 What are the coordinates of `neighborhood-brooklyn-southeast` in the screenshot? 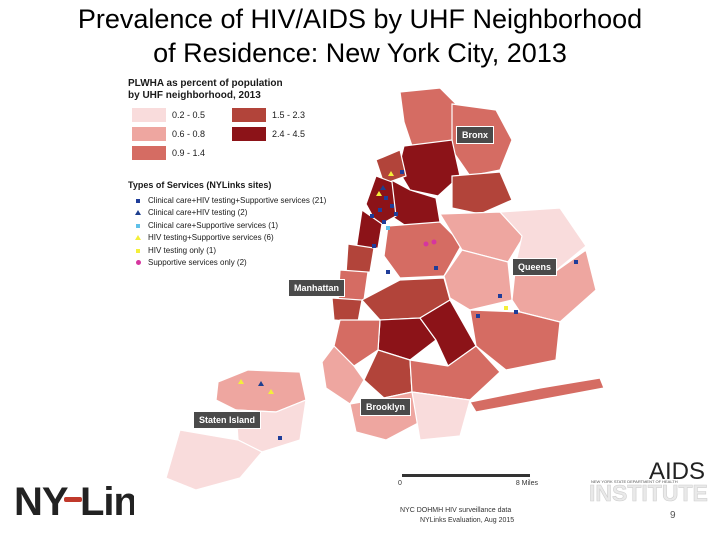 It's located at (441, 416).